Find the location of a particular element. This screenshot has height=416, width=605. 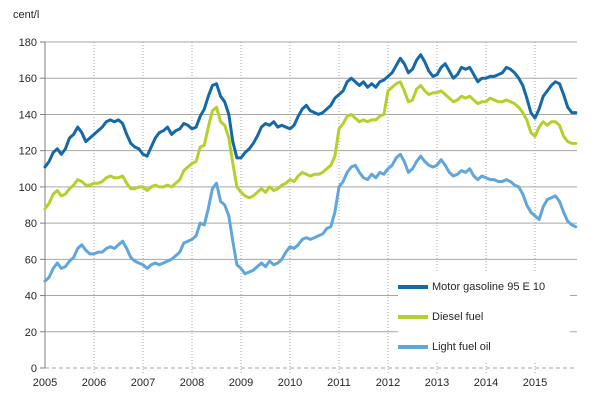

x-tick-label: 2008 is located at coordinates (192, 383).